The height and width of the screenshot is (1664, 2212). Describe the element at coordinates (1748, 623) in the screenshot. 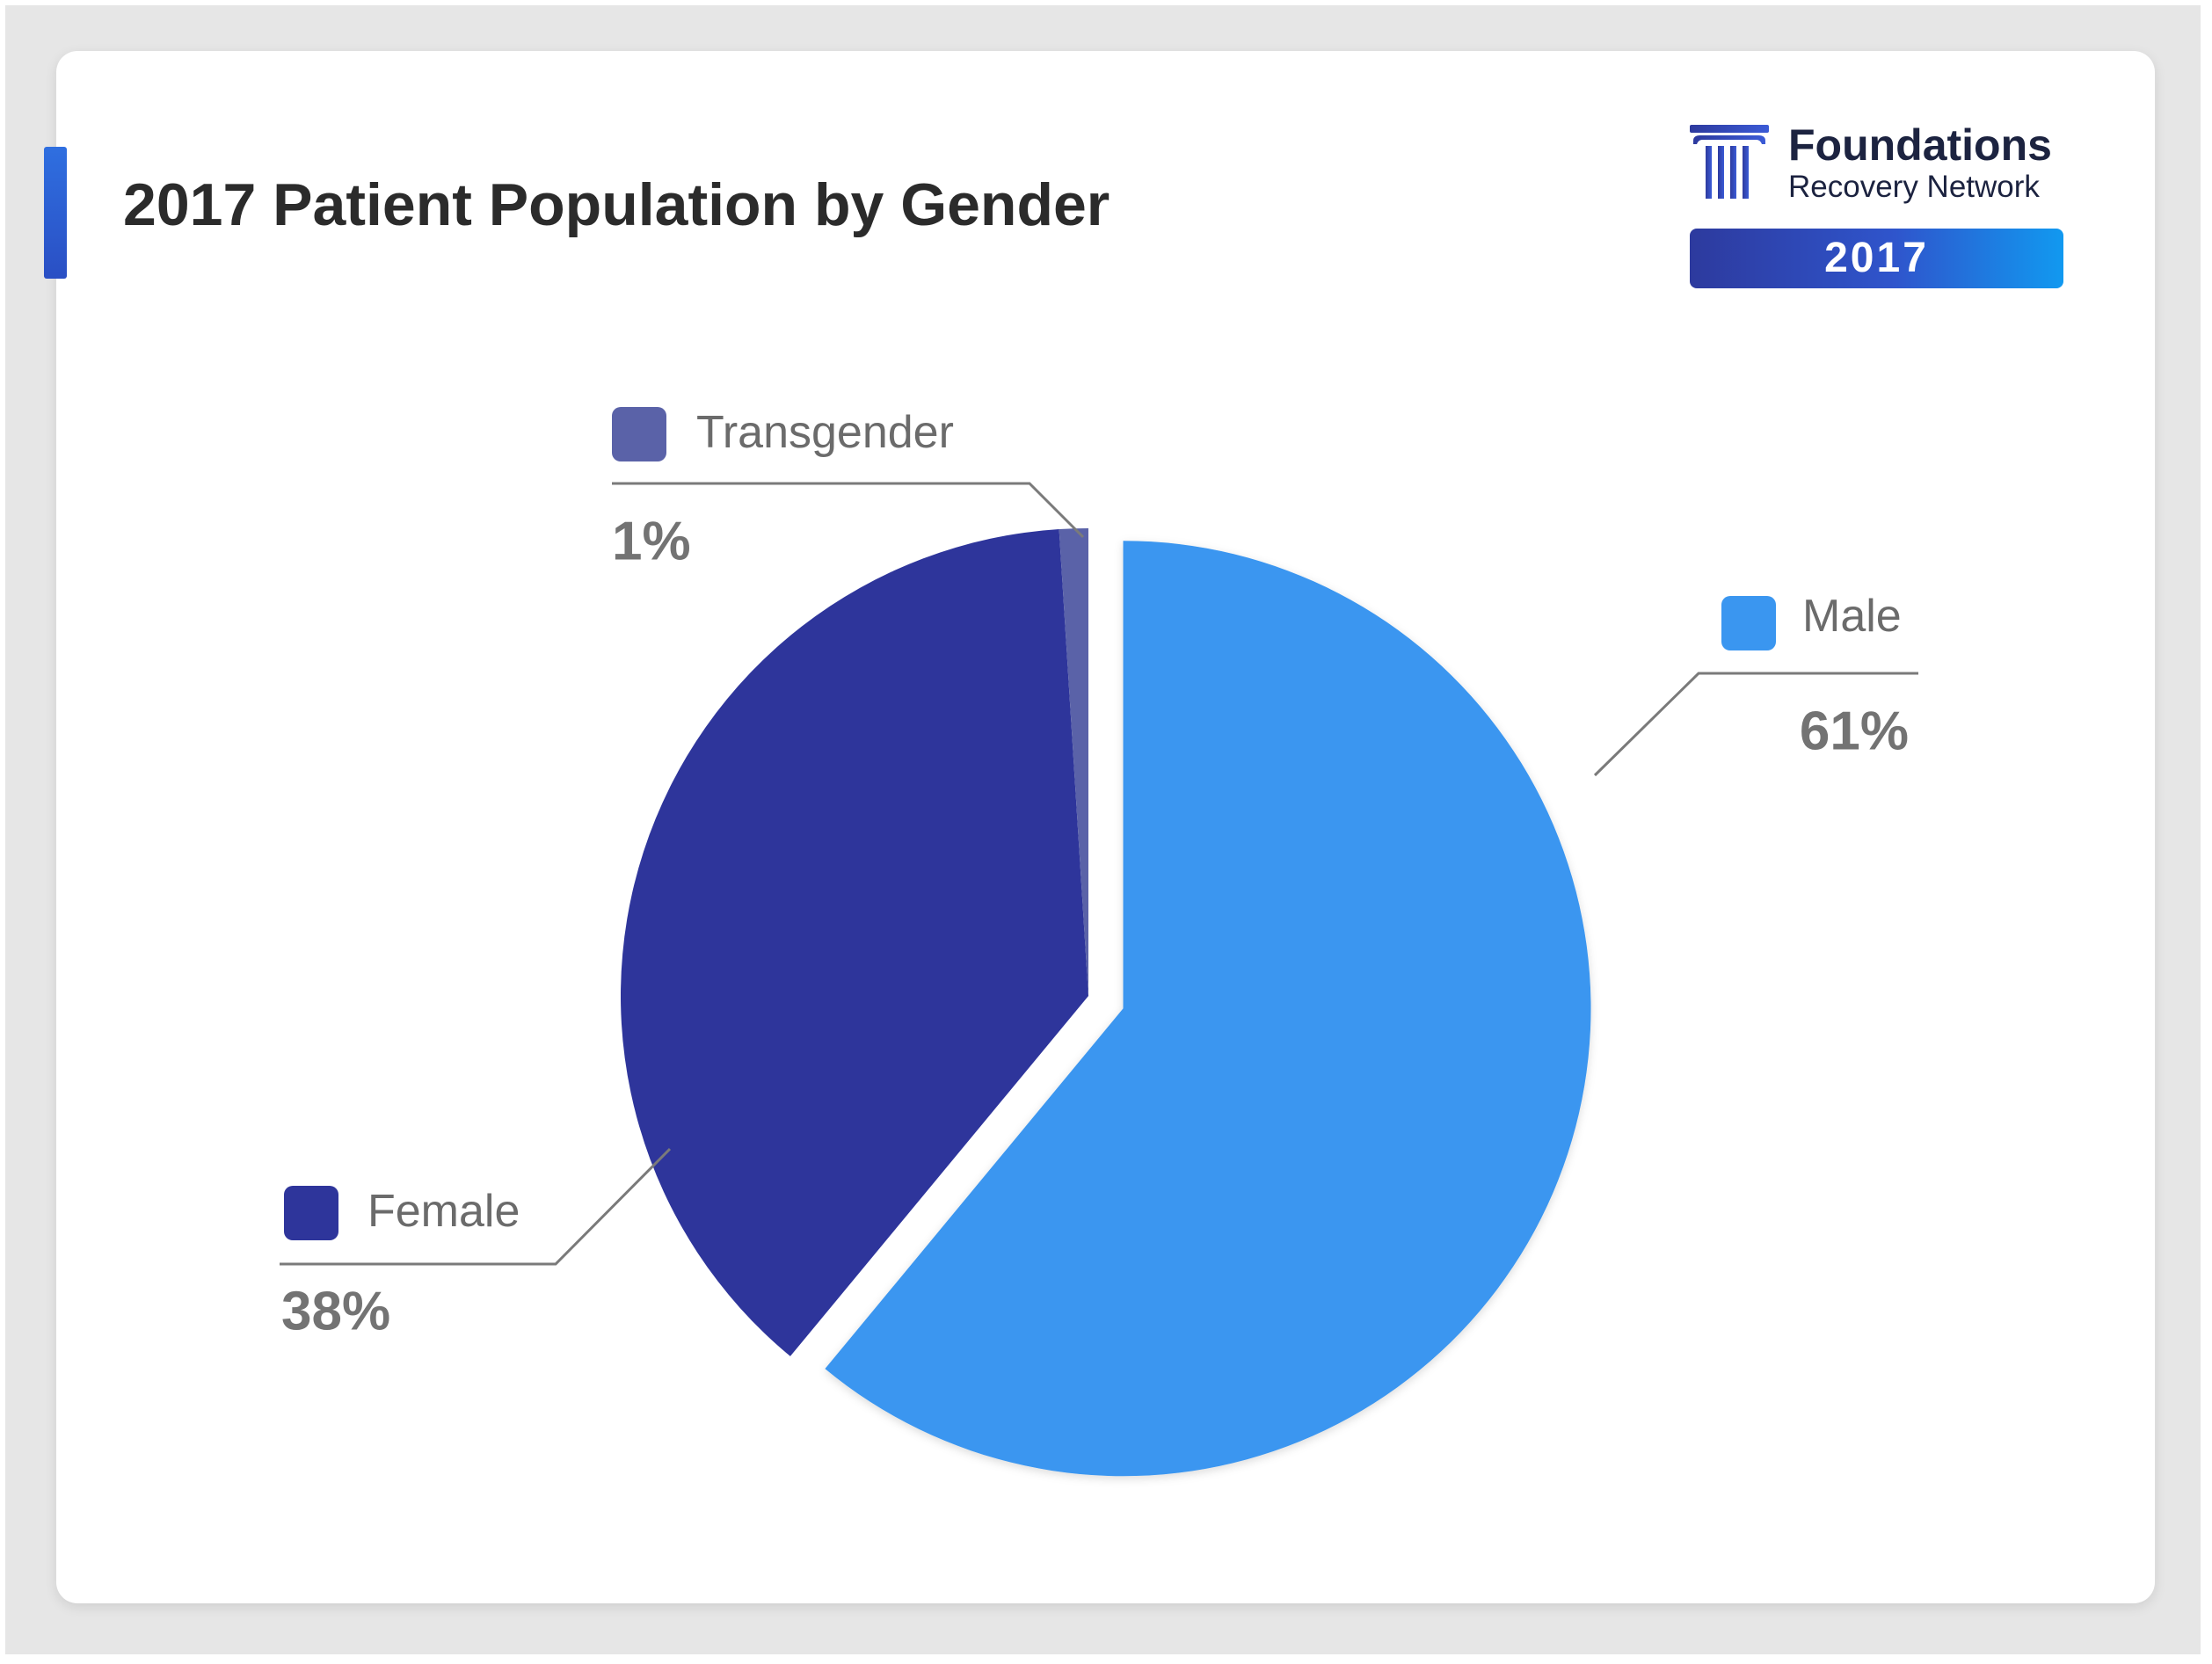

I see `legend-swatch-male` at that location.